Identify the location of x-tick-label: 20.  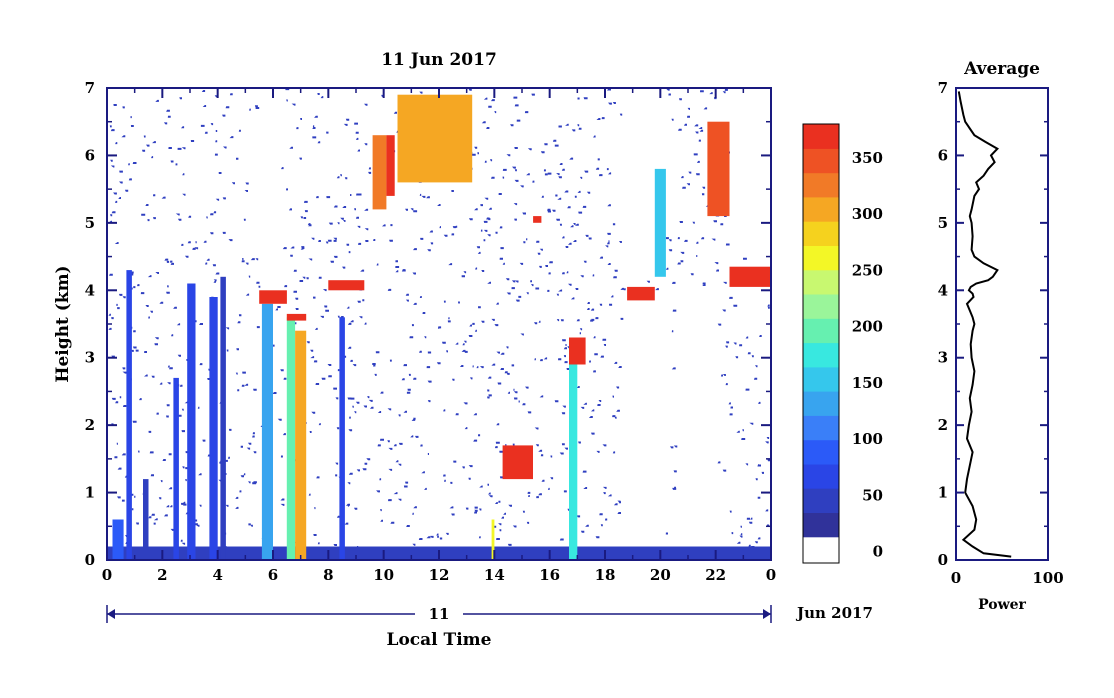
(660, 575).